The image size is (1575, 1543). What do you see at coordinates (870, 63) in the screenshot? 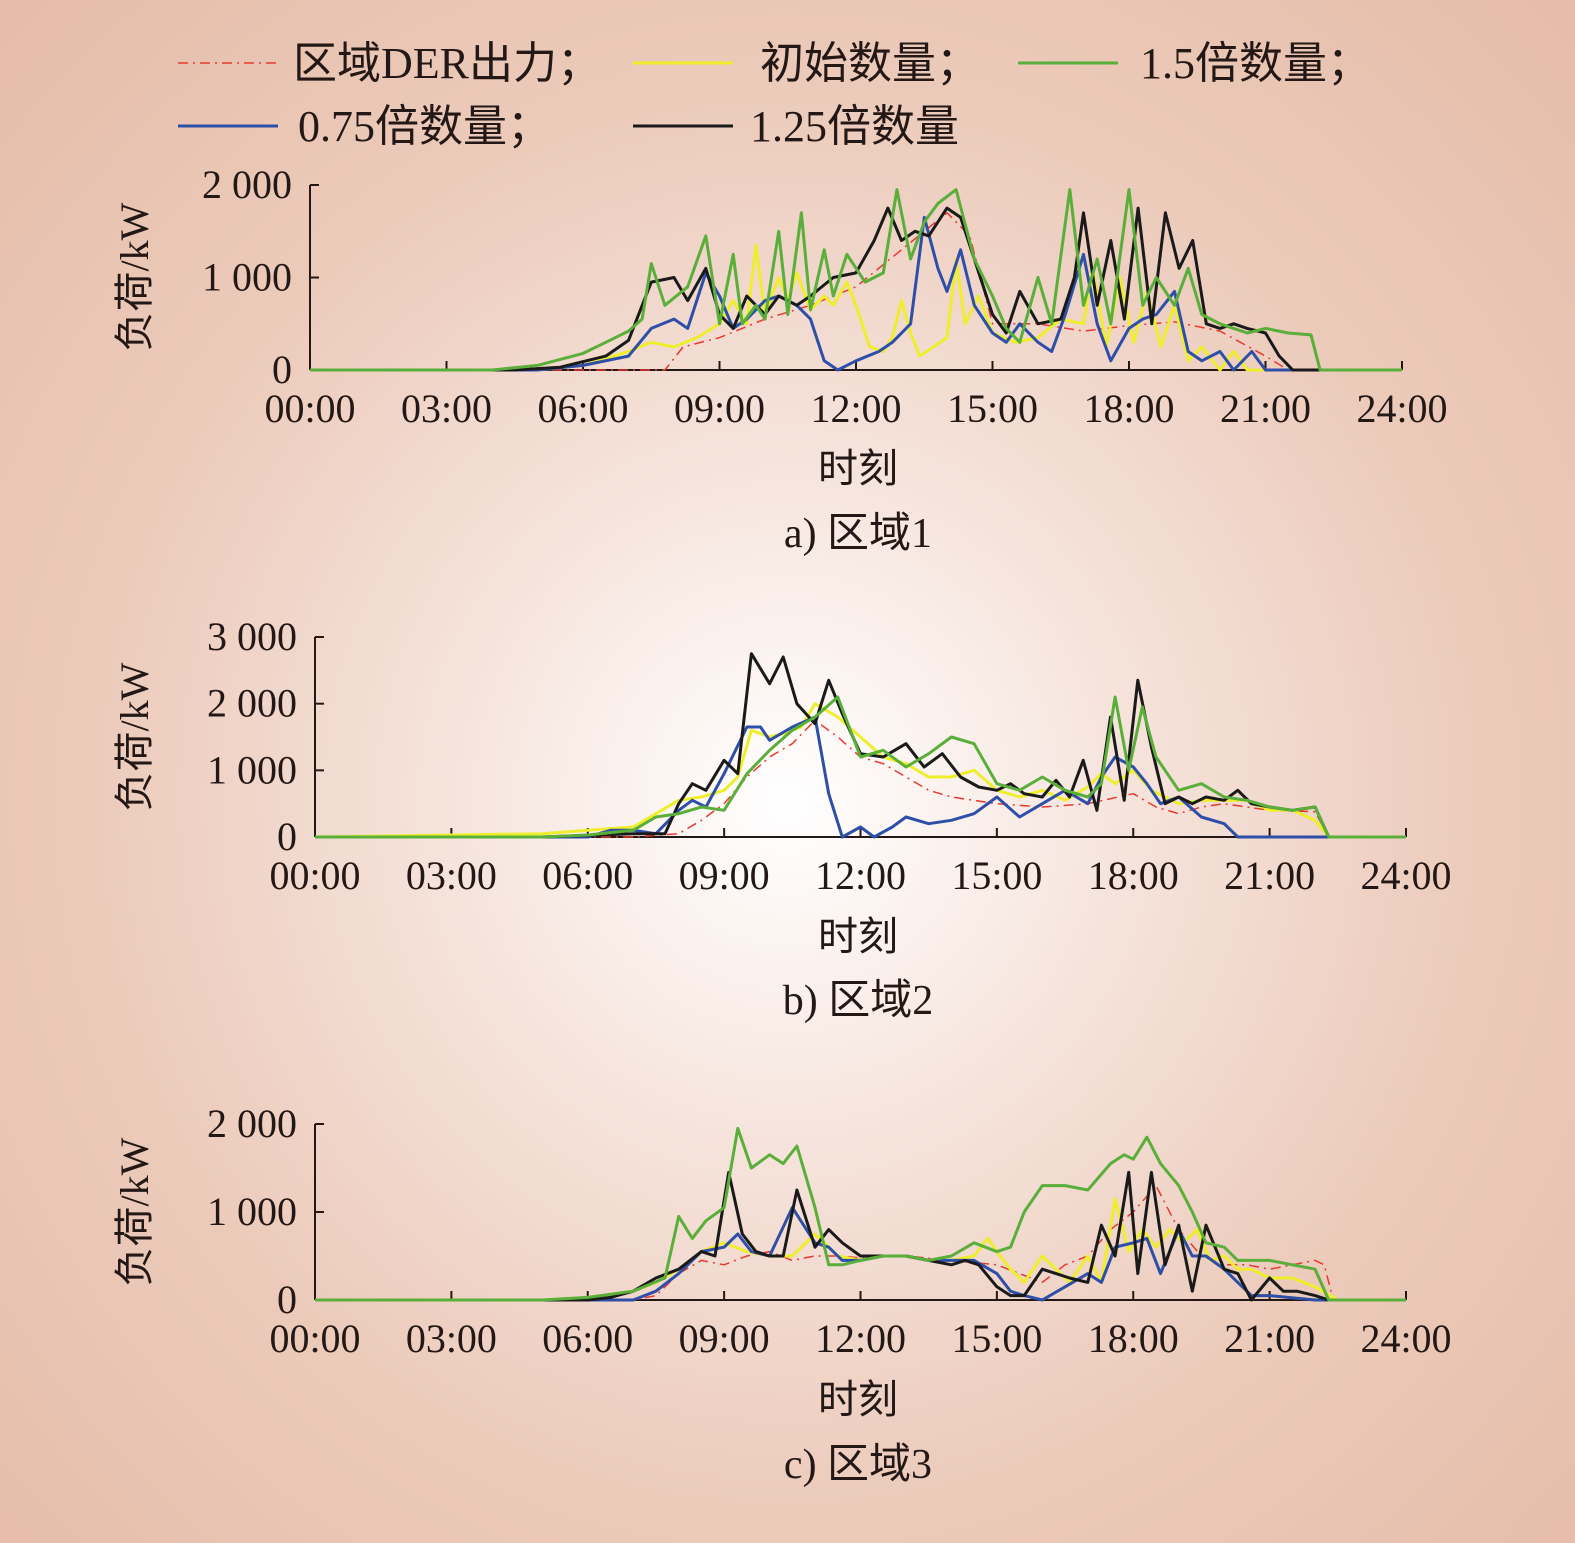
I see `legend-label: 初始数量；` at bounding box center [870, 63].